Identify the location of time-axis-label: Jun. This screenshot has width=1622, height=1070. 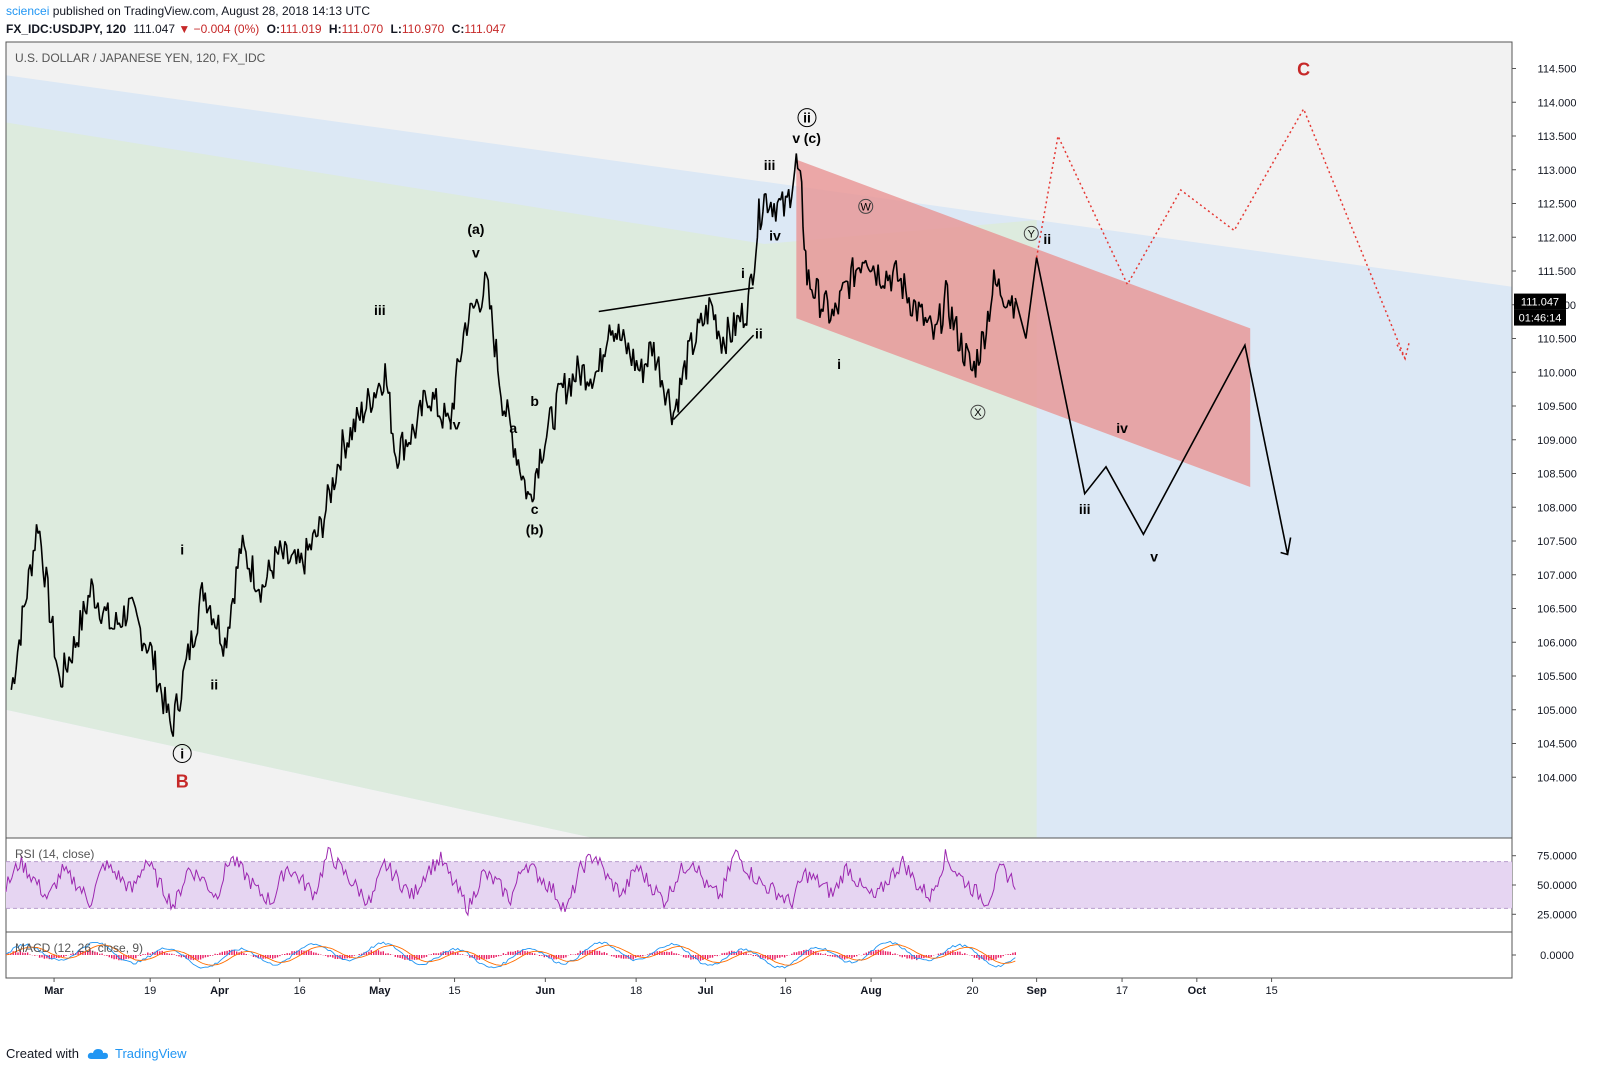
(546, 991).